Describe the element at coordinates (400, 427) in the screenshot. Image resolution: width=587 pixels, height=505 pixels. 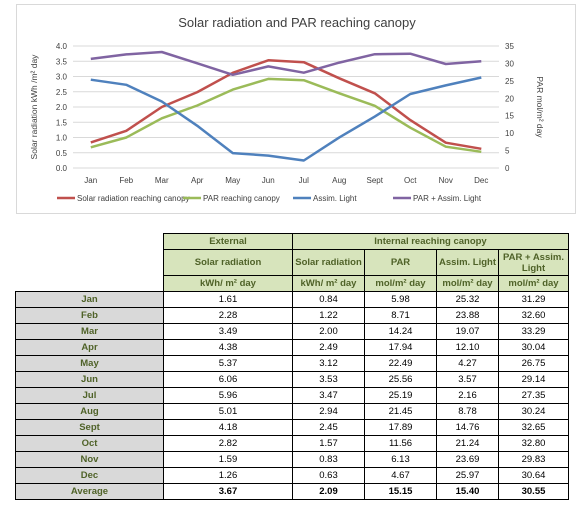
I see `table-cell: 17.89` at that location.